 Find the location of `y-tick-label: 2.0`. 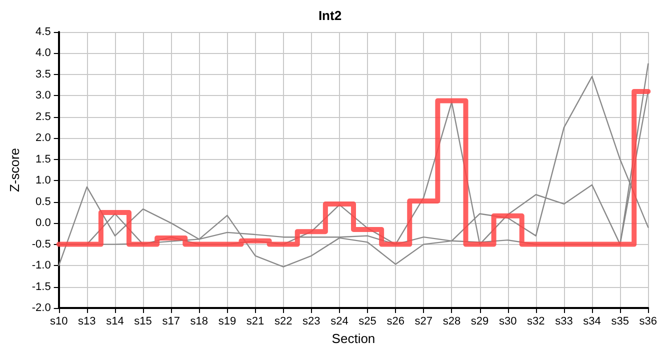

y-tick-label: 2.0 is located at coordinates (43, 138).